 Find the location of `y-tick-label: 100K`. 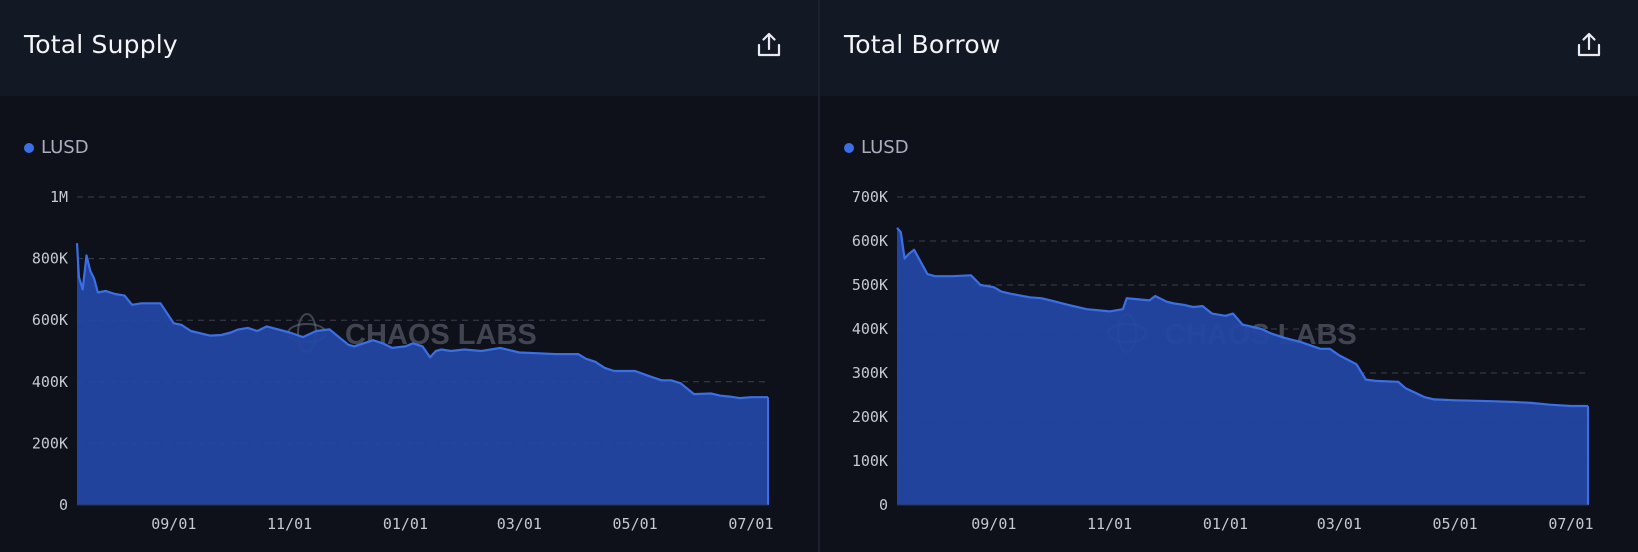

y-tick-label: 100K is located at coordinates (870, 461).